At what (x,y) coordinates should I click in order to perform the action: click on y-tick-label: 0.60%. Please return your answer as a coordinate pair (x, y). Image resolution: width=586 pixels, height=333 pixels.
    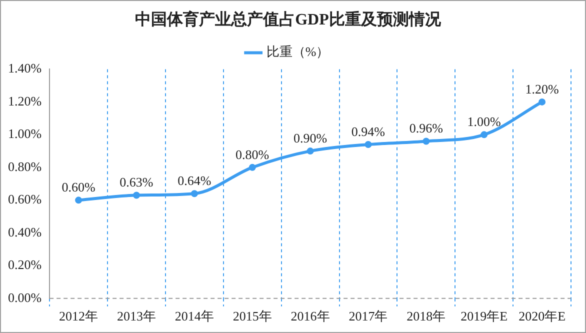
    Looking at the image, I should click on (25, 199).